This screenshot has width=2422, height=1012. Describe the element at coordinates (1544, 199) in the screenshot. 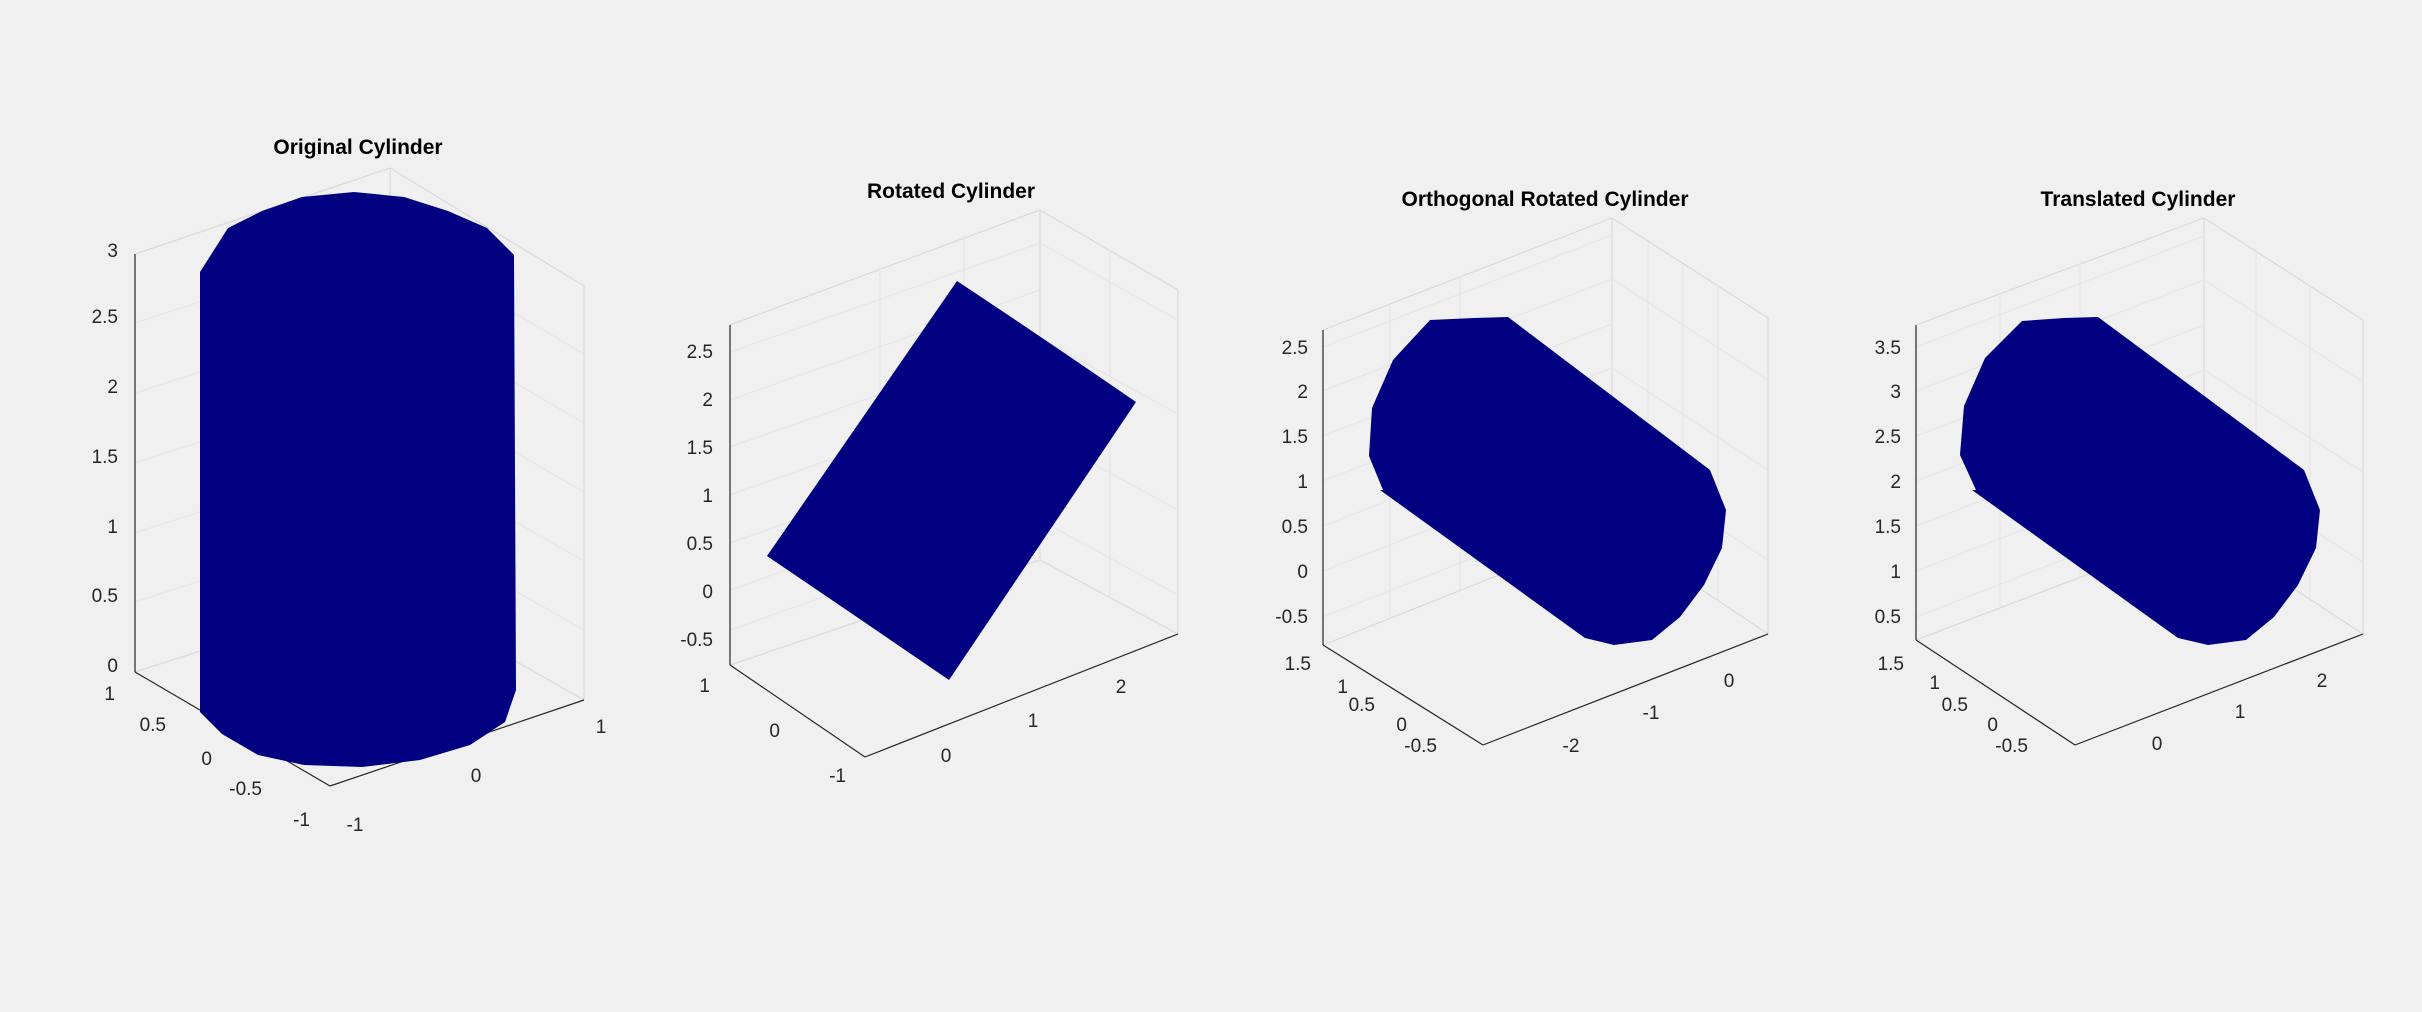

I see `plot-title: Orthogonal Rotated Cylinder` at that location.